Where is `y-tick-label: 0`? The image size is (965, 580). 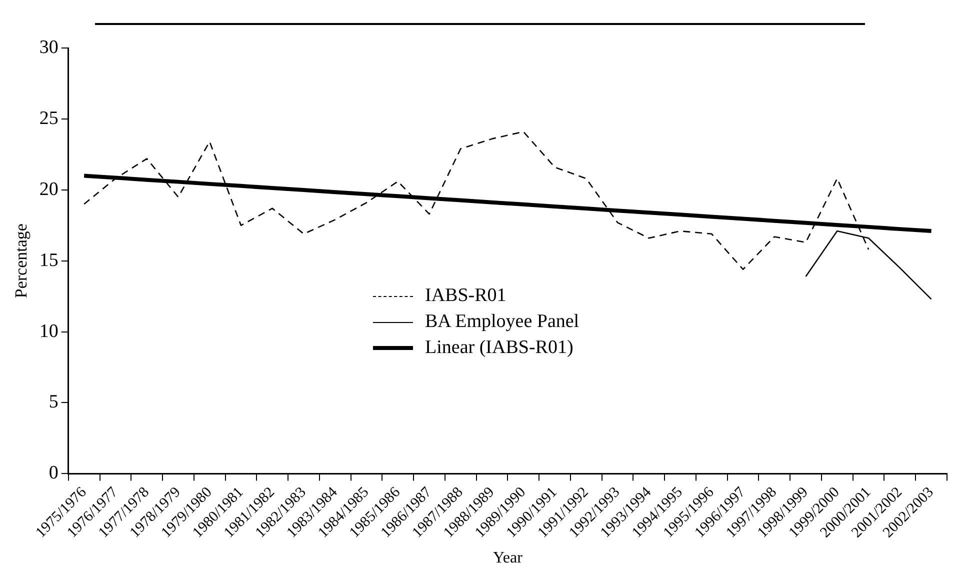
y-tick-label: 0 is located at coordinates (53, 473).